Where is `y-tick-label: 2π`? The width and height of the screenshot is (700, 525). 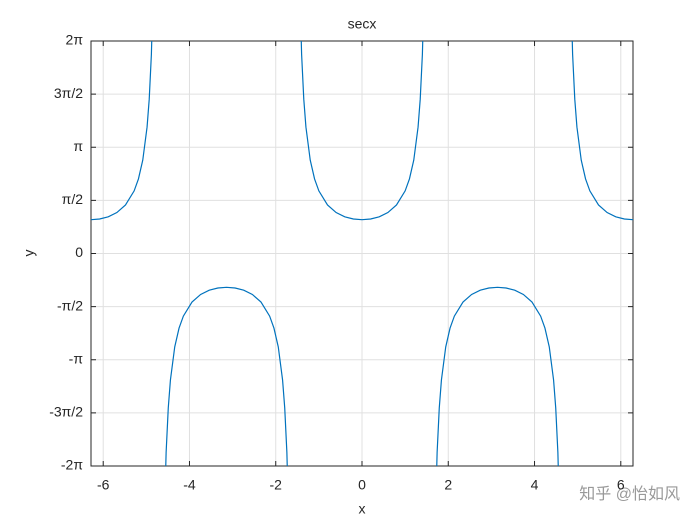
y-tick-label: 2π is located at coordinates (75, 40).